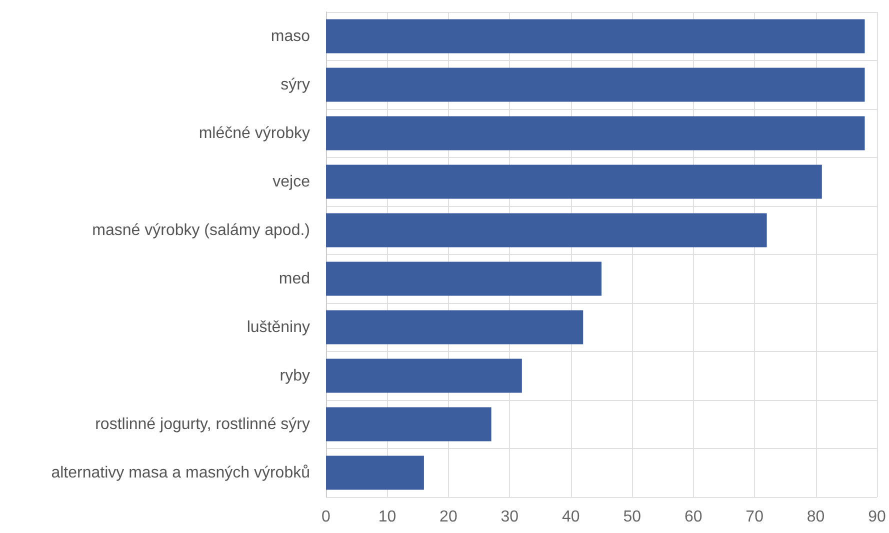 The width and height of the screenshot is (889, 533). Describe the element at coordinates (877, 517) in the screenshot. I see `x-tick-label: 90` at that location.